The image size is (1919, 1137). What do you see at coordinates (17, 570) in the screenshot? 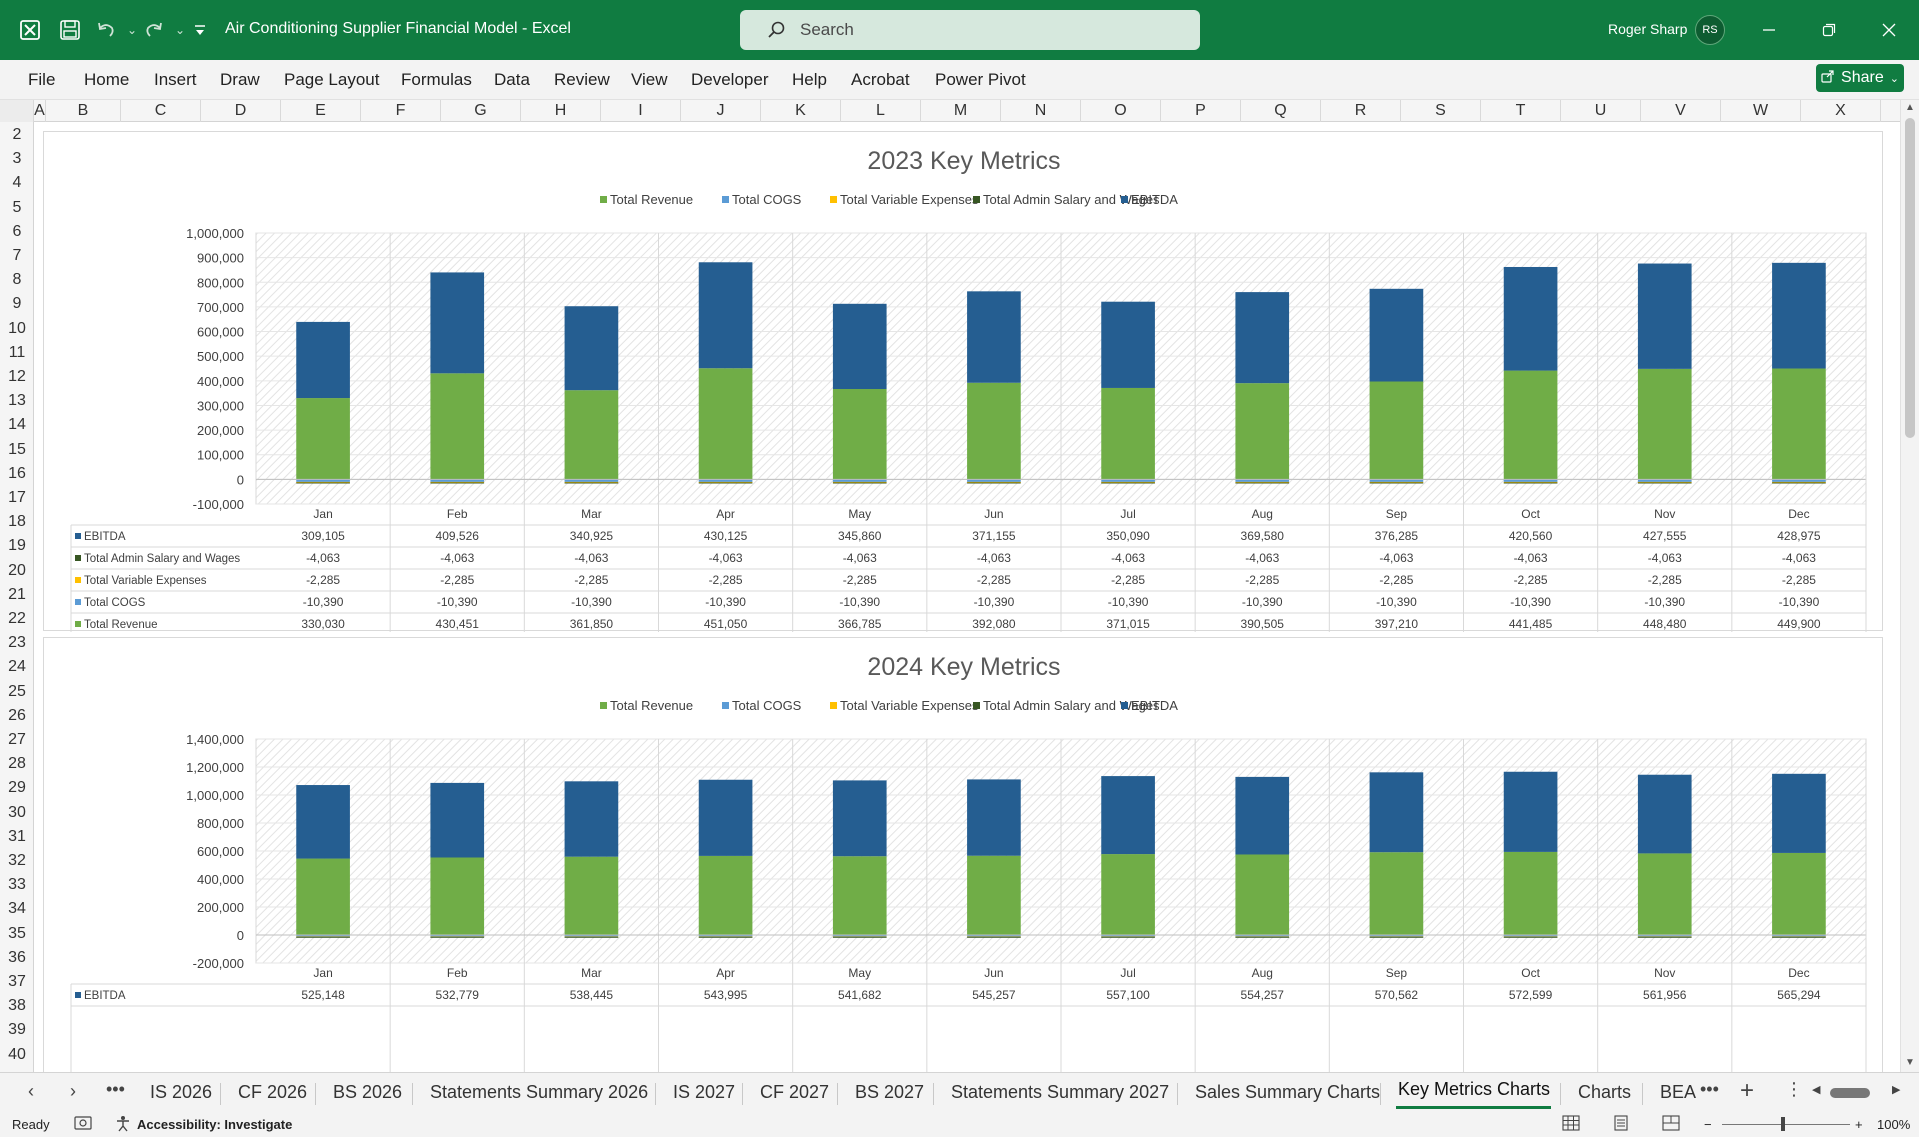
I see `row-header: 20` at bounding box center [17, 570].